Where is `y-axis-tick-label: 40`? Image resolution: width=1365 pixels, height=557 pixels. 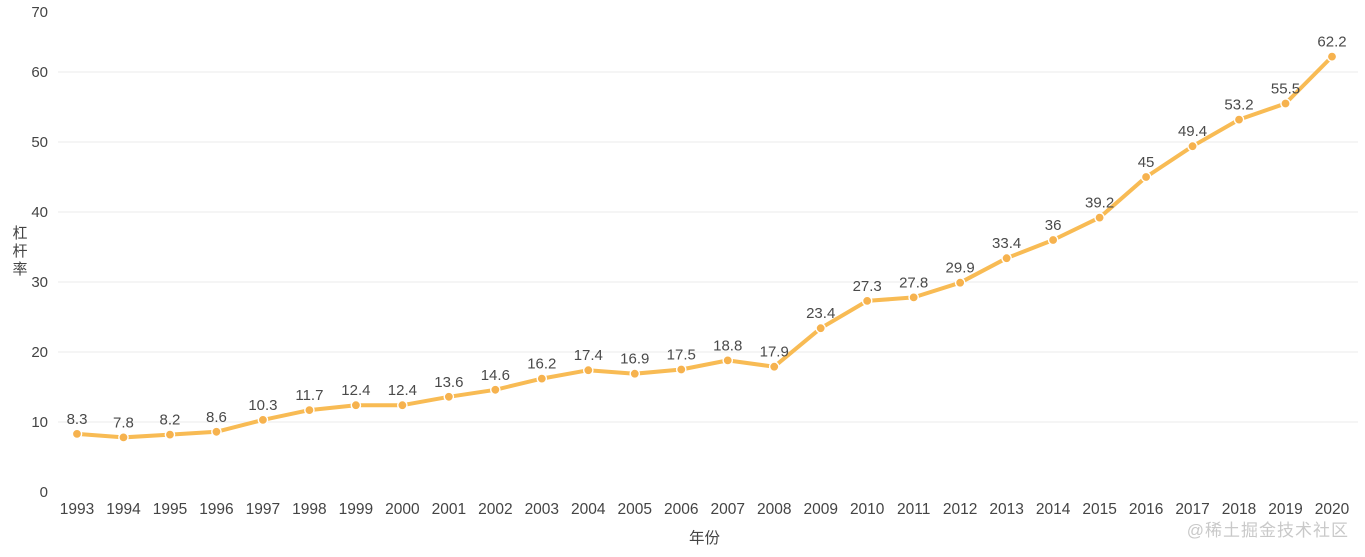 y-axis-tick-label: 40 is located at coordinates (39, 212).